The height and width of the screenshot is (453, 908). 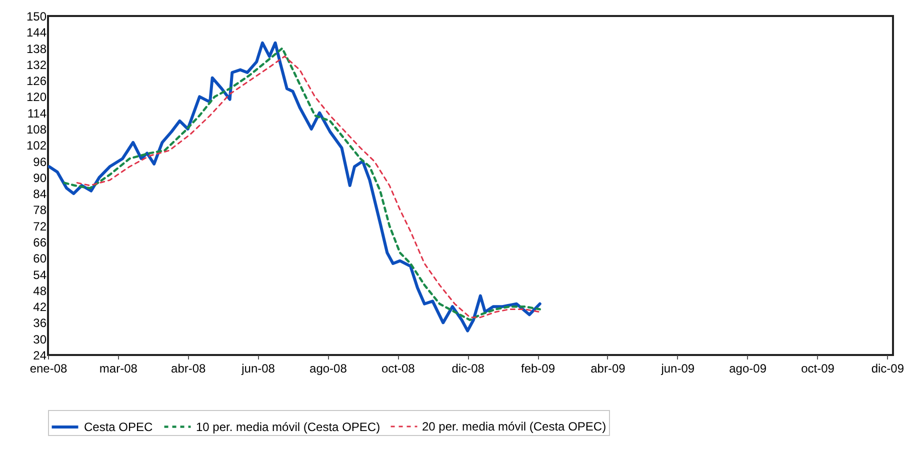 I want to click on y-tick-label: 36, so click(x=40, y=323).